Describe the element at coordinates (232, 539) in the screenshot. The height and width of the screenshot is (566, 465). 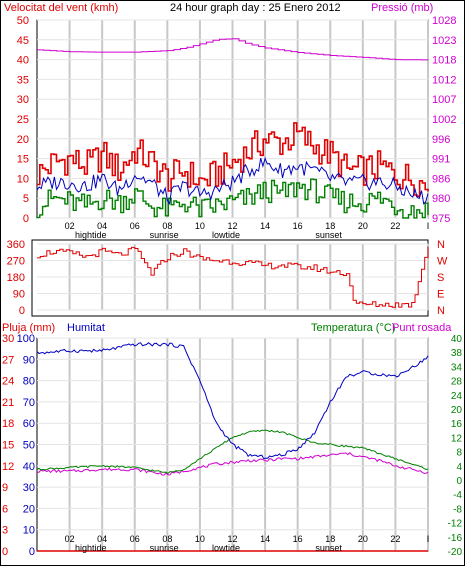
I see `thermo-x-hour-label: 12` at that location.